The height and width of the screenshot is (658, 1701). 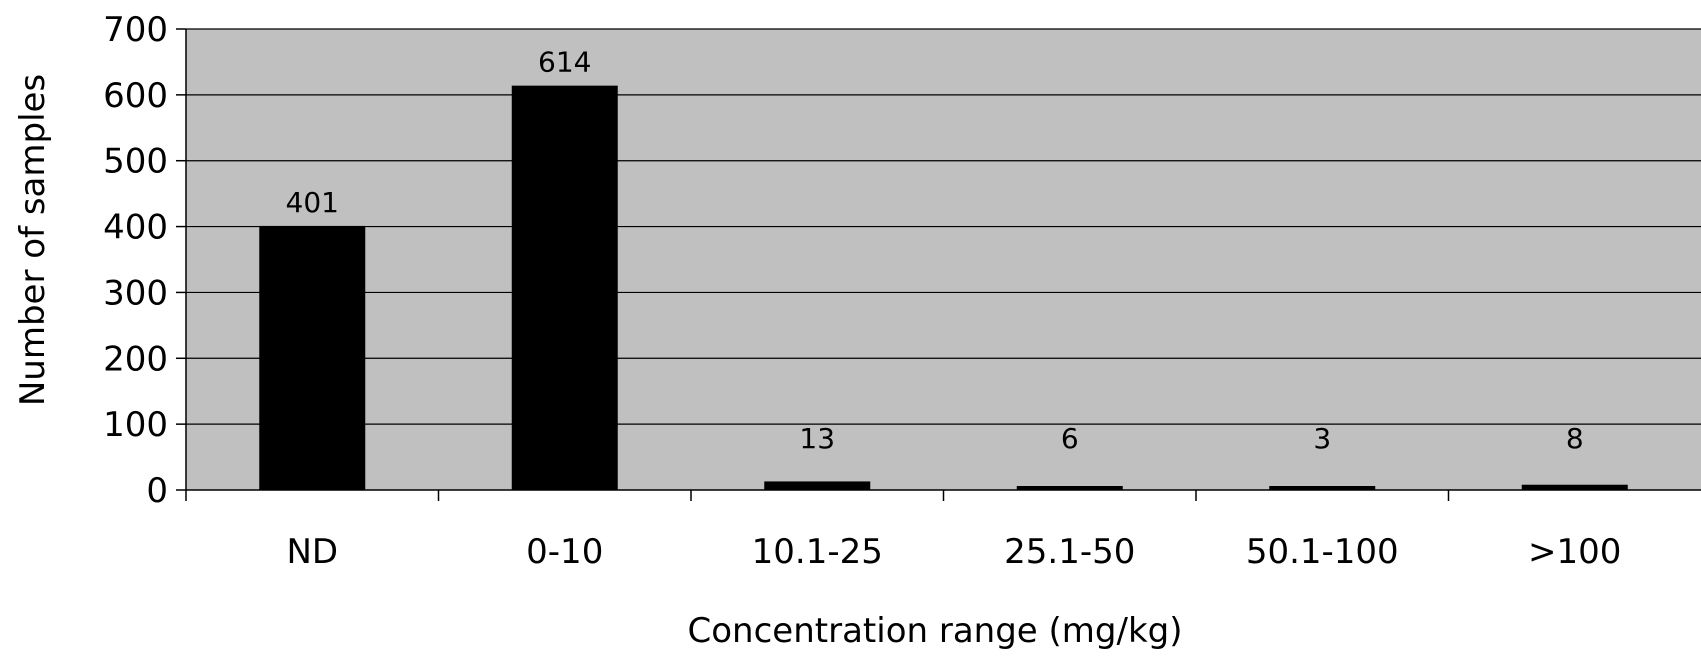 What do you see at coordinates (1575, 438) in the screenshot?
I see `data-label: 8` at bounding box center [1575, 438].